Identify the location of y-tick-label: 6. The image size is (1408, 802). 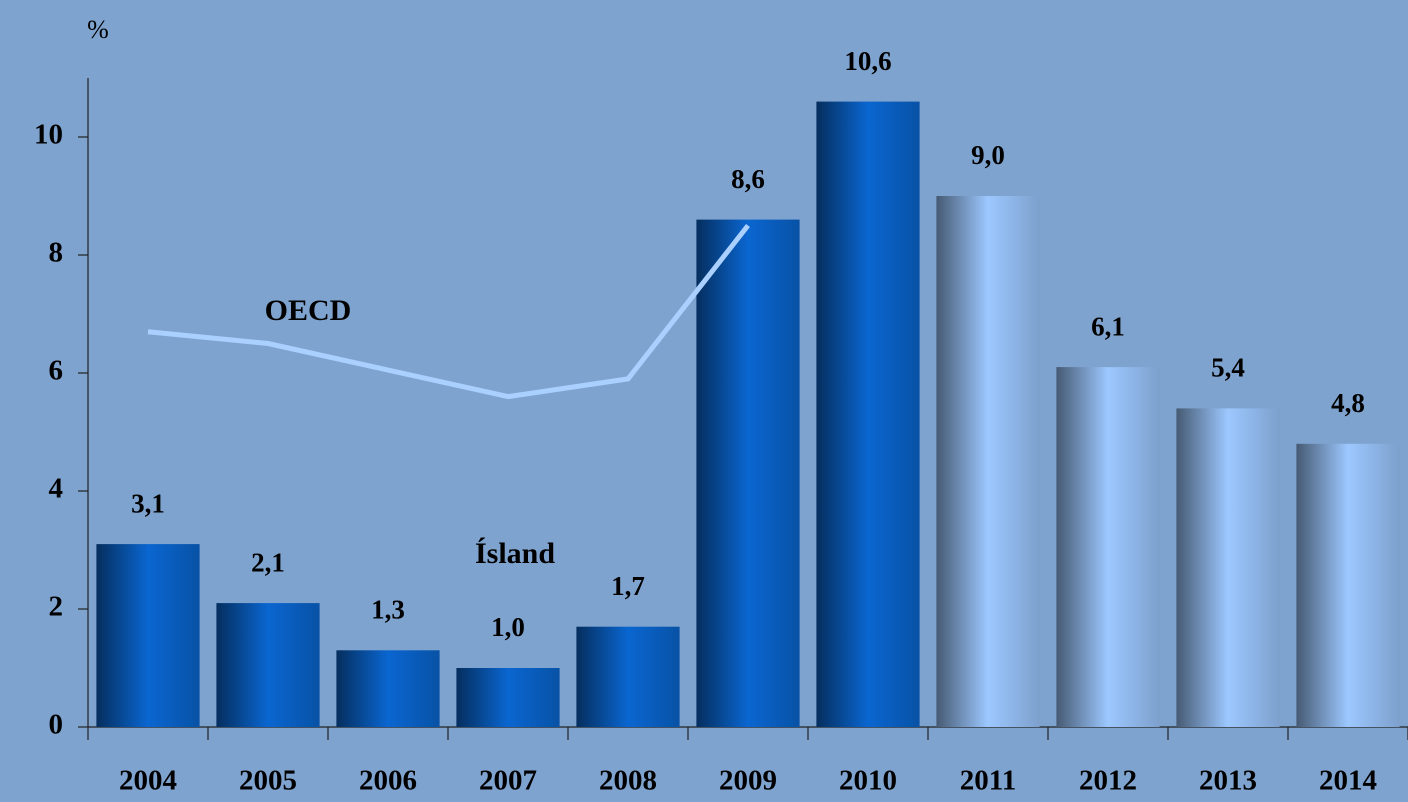
(56, 371).